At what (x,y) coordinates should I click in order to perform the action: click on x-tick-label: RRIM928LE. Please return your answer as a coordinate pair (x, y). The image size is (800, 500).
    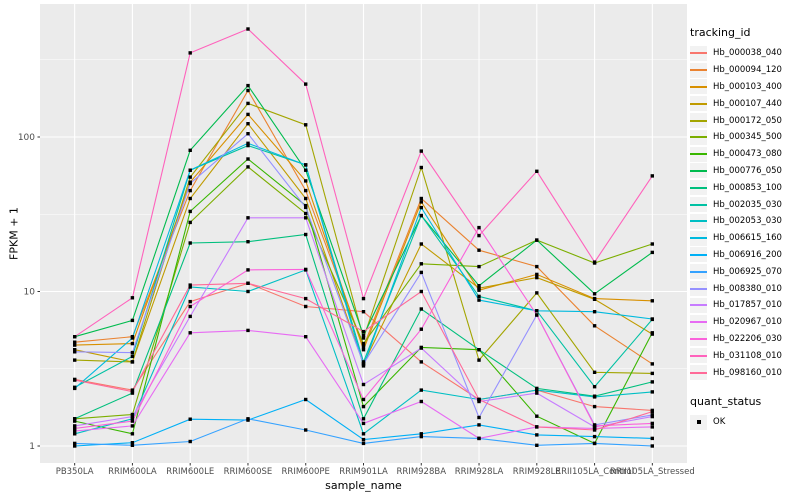
    Looking at the image, I should click on (537, 472).